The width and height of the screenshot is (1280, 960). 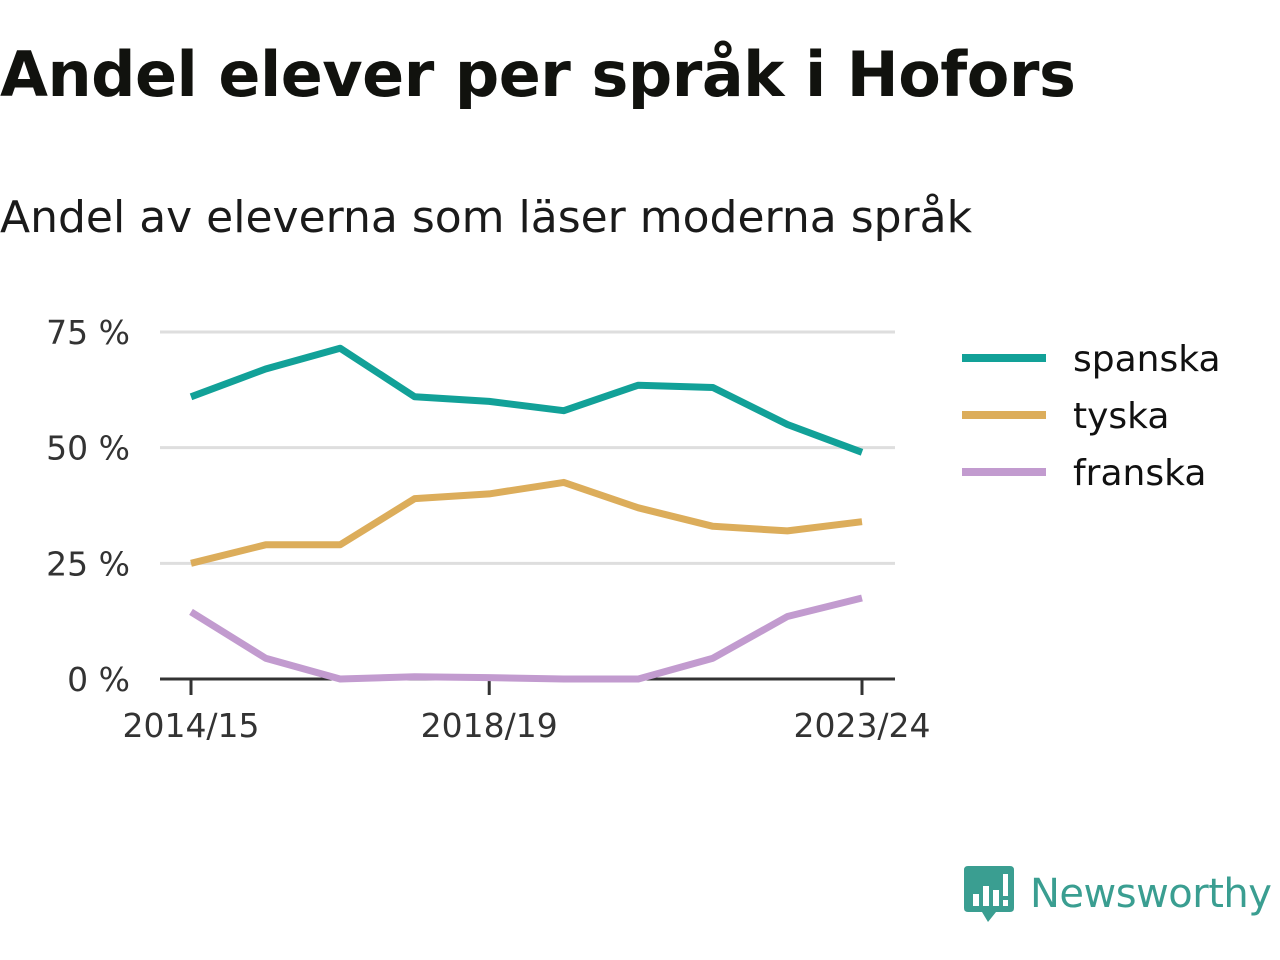 I want to click on legend: spanska tyska franska, so click(x=1091, y=416).